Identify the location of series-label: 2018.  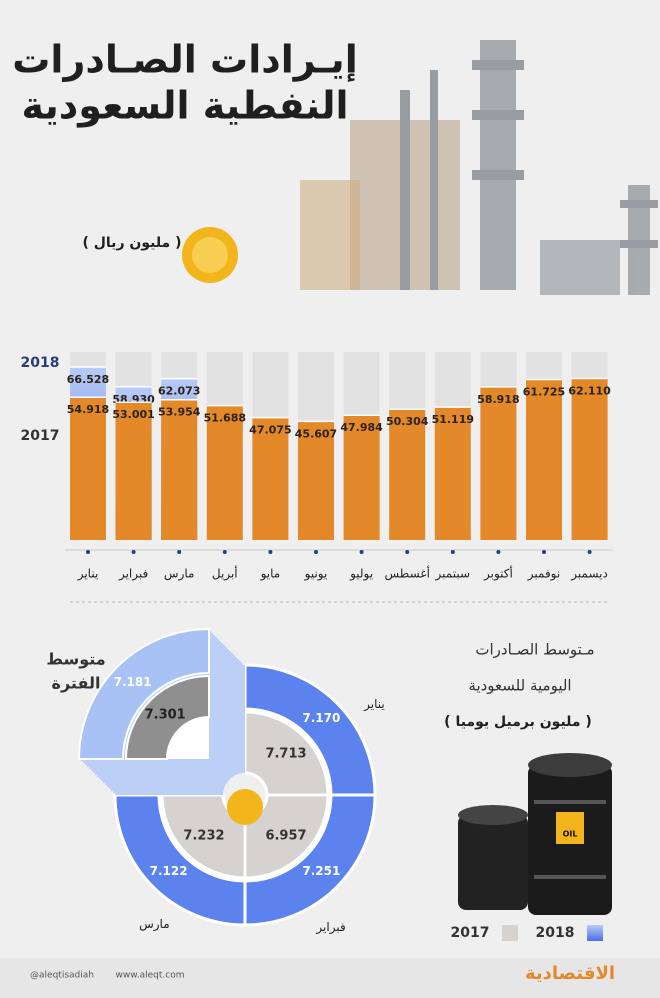
(40, 363).